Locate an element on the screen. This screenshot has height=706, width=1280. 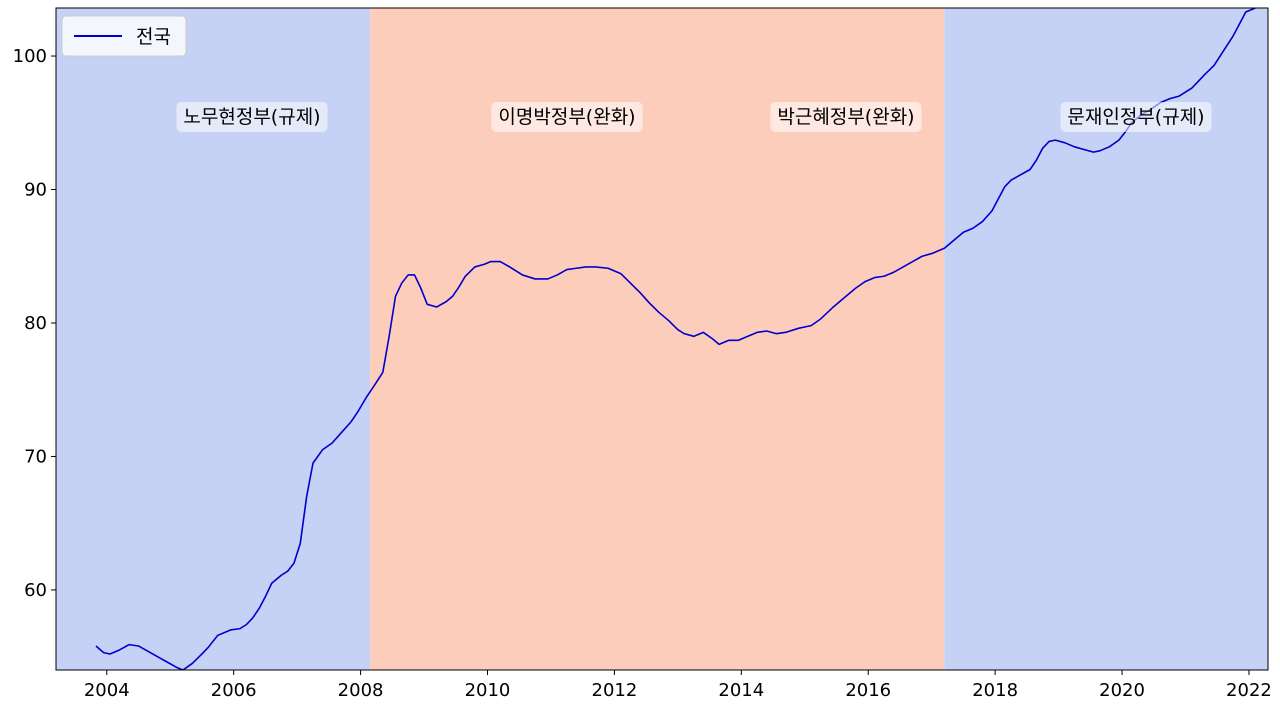
period-label: 이명박정부(완화) is located at coordinates (567, 117).